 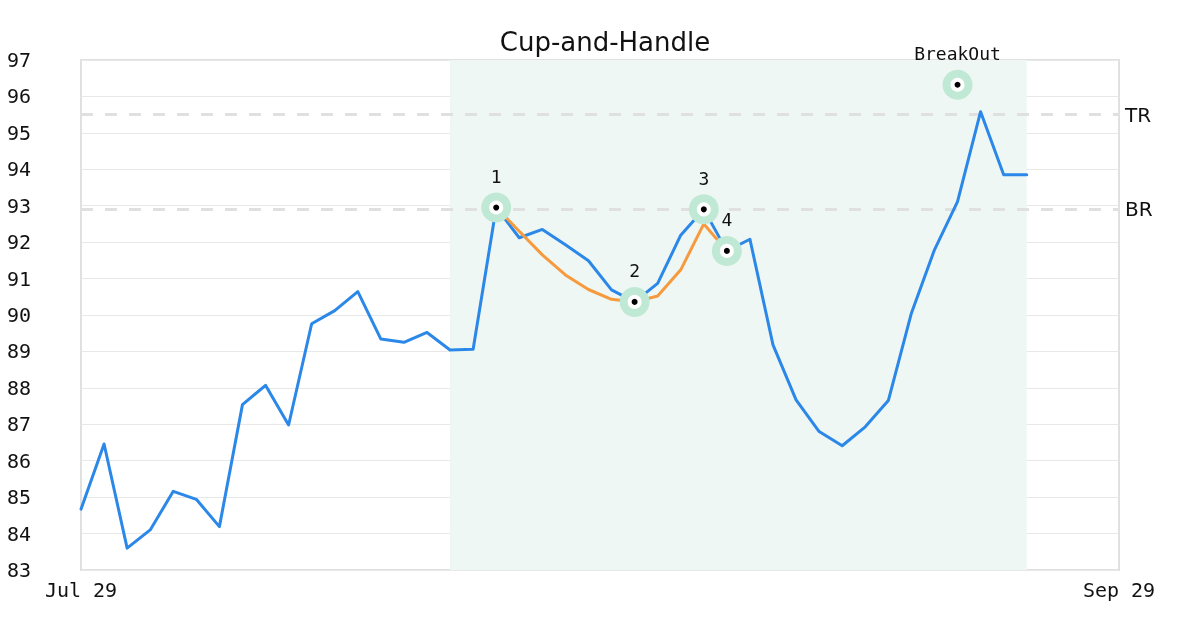 I want to click on y-tick-label: 94, so click(x=18, y=169).